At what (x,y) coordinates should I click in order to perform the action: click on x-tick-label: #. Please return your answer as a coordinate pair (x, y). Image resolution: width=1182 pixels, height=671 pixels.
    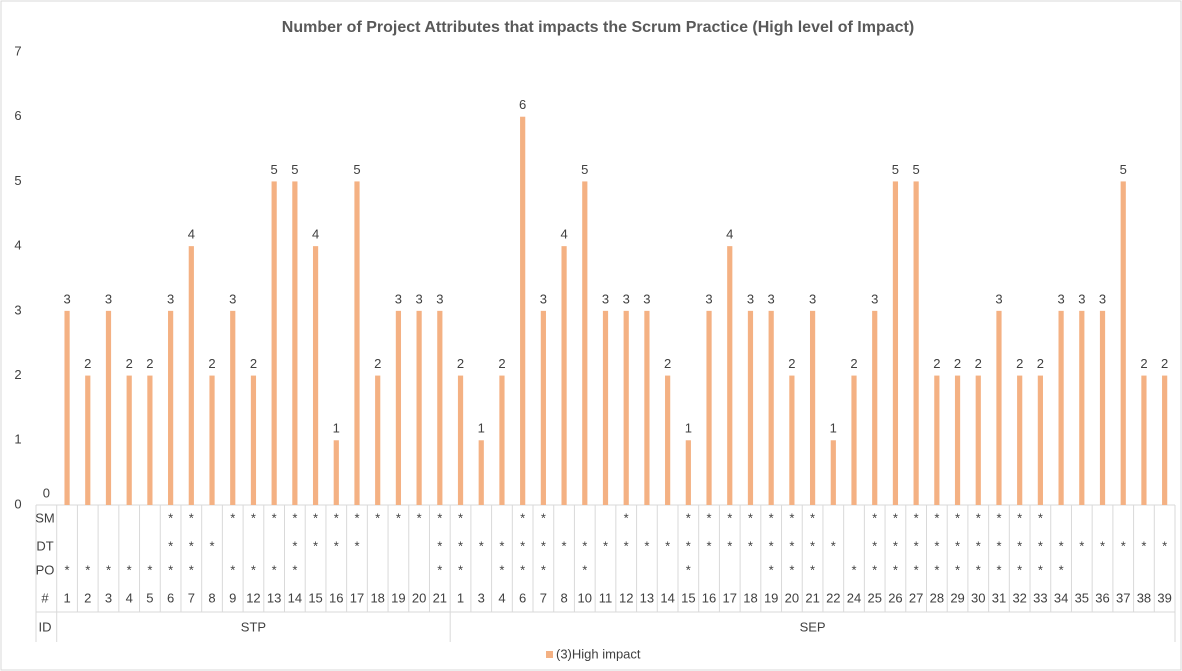
    Looking at the image, I should click on (45, 597).